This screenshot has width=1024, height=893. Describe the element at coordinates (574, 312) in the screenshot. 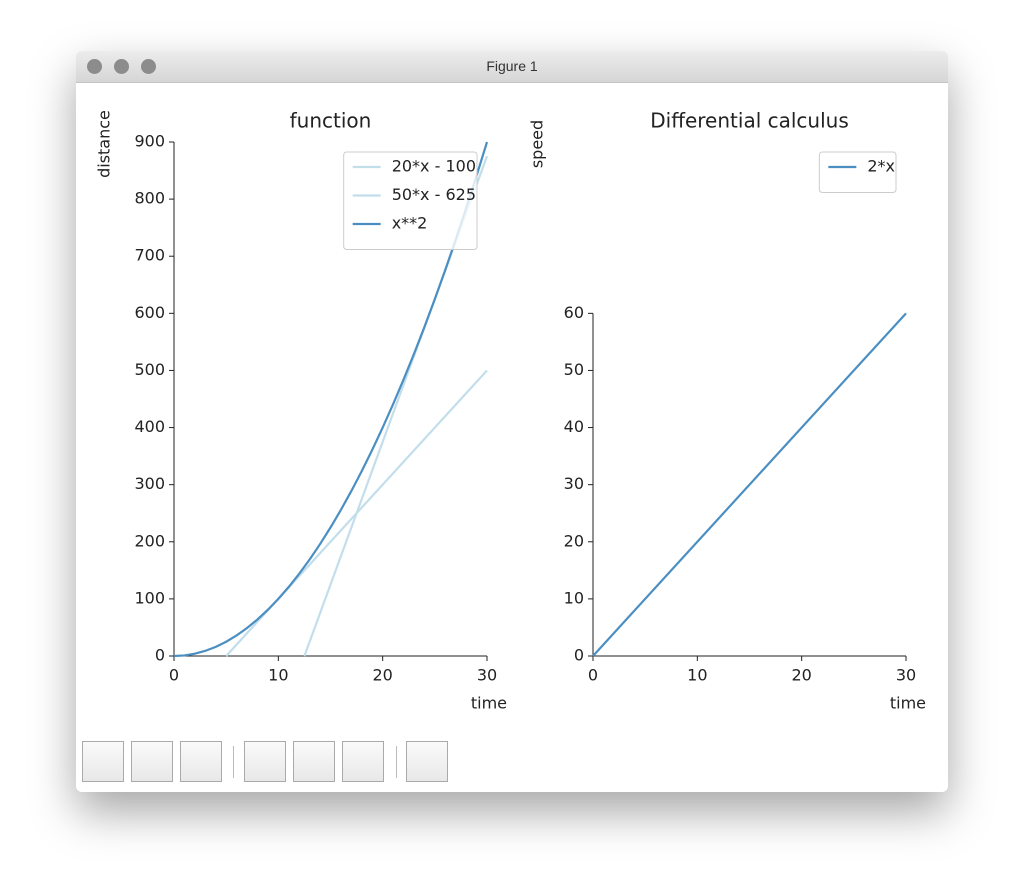

I see `y-tick-label: 60` at that location.